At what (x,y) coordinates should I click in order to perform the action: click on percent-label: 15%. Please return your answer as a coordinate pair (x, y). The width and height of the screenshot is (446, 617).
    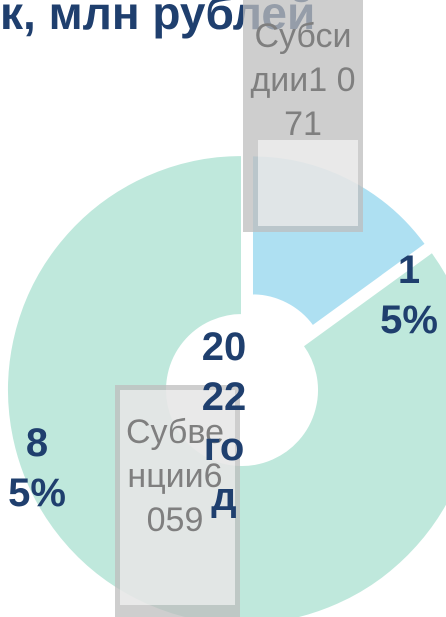
    Looking at the image, I should click on (409, 295).